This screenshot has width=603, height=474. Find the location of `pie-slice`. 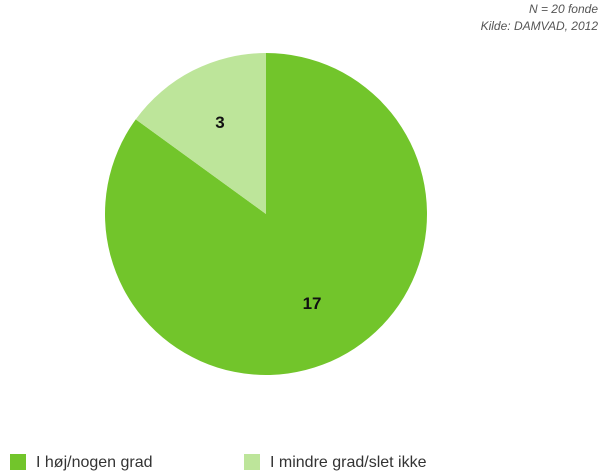

pie-slice is located at coordinates (200, 133).